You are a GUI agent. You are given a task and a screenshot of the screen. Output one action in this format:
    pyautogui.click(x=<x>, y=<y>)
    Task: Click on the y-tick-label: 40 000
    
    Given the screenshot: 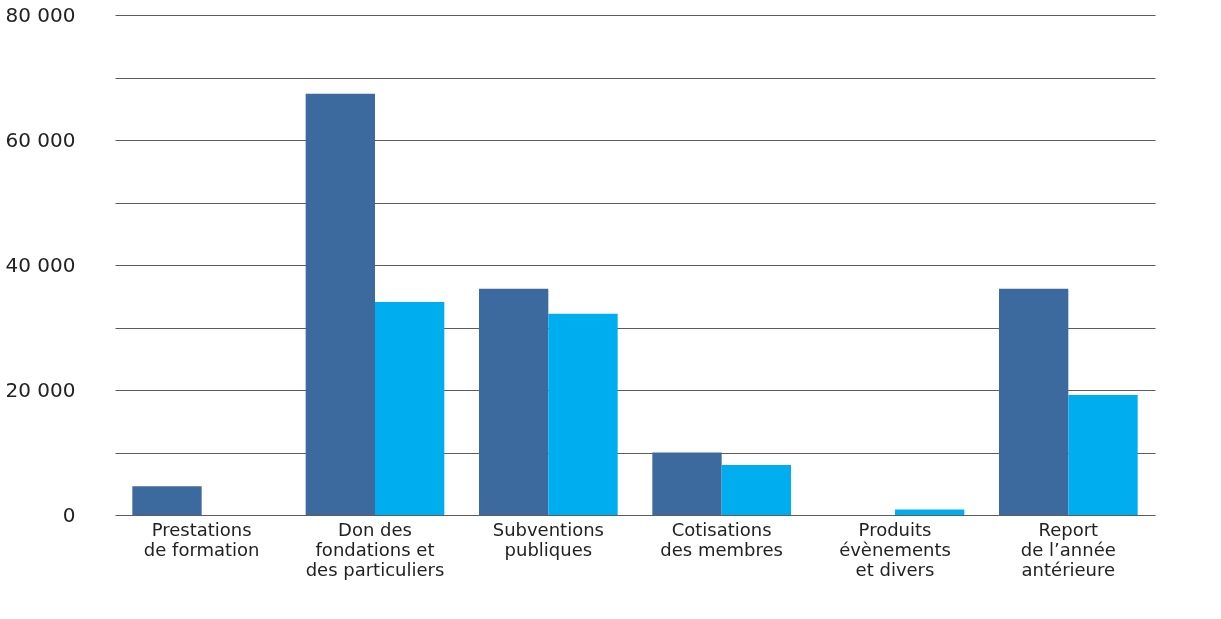 What is the action you would take?
    pyautogui.click(x=40, y=264)
    